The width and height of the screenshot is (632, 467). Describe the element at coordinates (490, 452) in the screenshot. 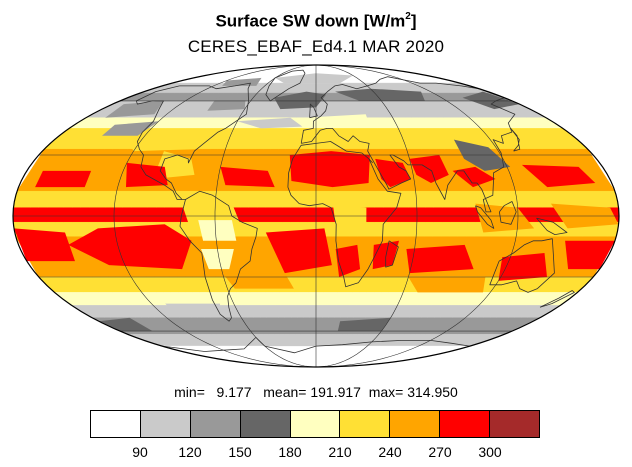

I see `colorbar-tick-label: 300` at that location.